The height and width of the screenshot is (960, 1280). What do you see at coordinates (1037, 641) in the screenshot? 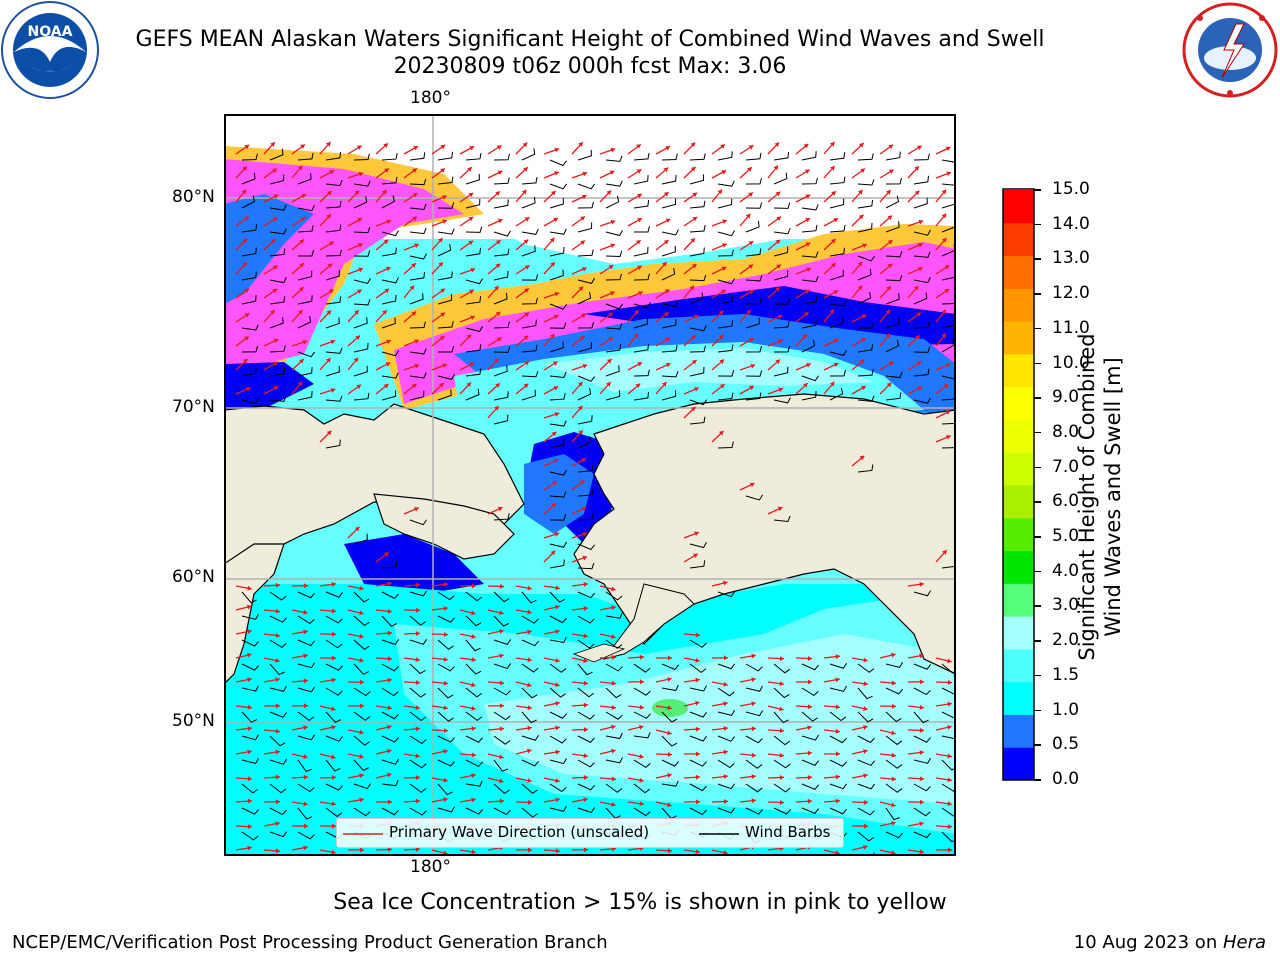
I see `colorbar-tick-mark` at bounding box center [1037, 641].